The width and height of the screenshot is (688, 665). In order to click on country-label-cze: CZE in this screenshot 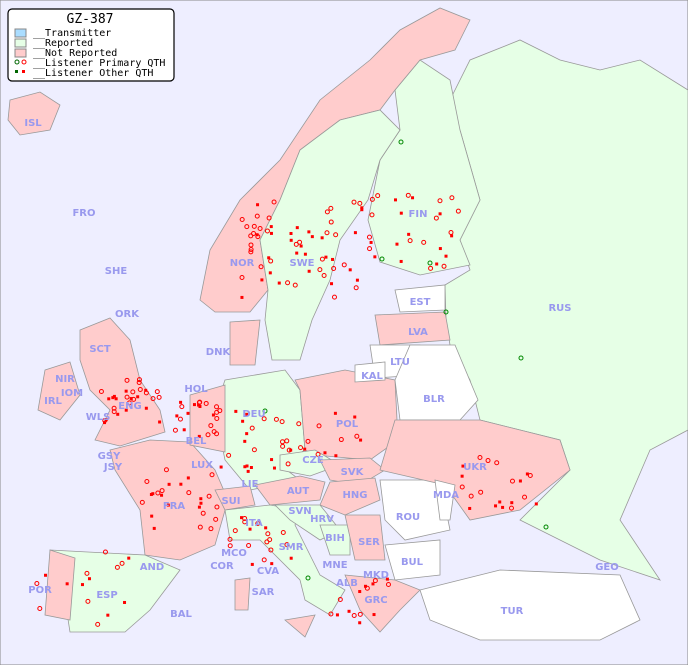, I will do `click(313, 460)`.